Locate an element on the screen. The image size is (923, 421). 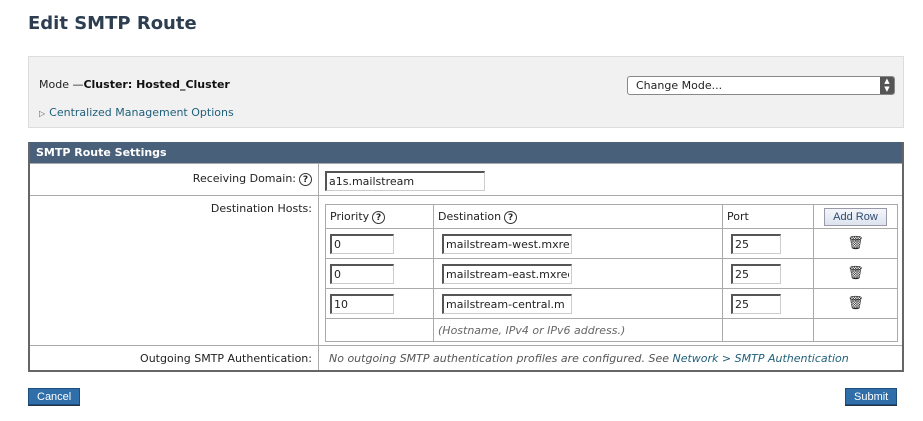
receiving-domain-label: Receiving Domain:? is located at coordinates (174, 179).